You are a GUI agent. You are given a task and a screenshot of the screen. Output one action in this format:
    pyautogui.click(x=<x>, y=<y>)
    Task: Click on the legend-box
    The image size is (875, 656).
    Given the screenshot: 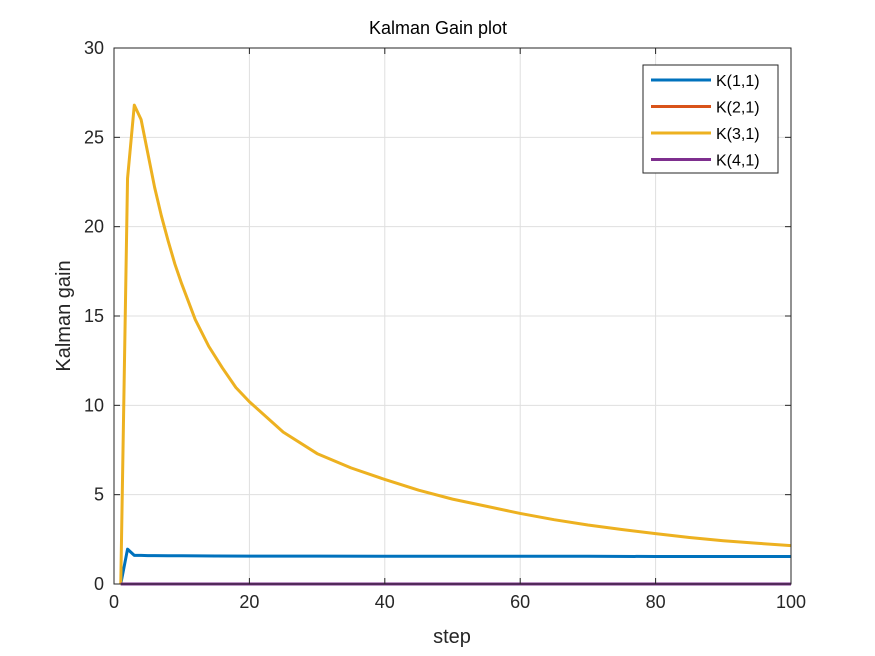 What is the action you would take?
    pyautogui.click(x=710, y=119)
    